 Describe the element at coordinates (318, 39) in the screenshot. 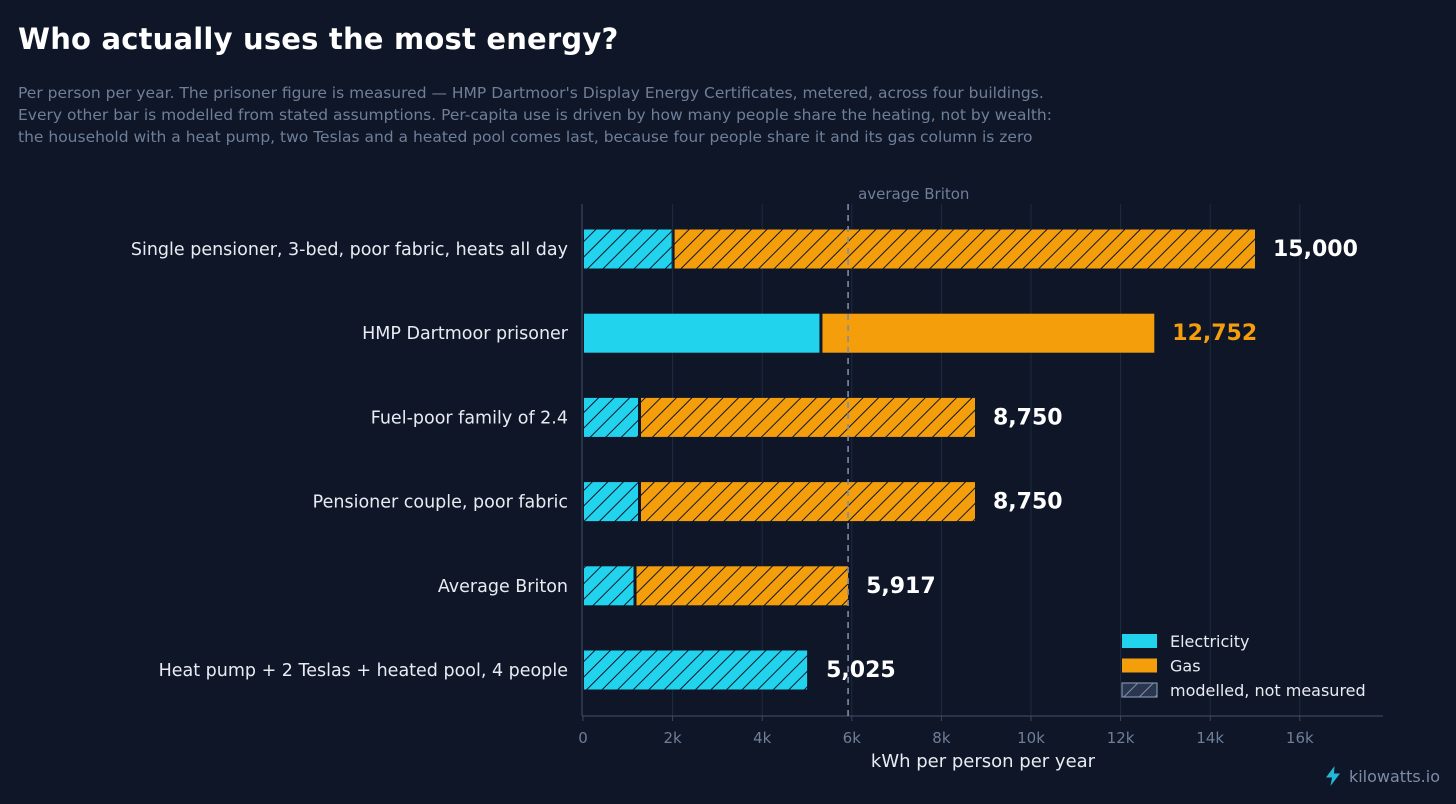

I see `chart-title: Who actually uses the most energy?` at that location.